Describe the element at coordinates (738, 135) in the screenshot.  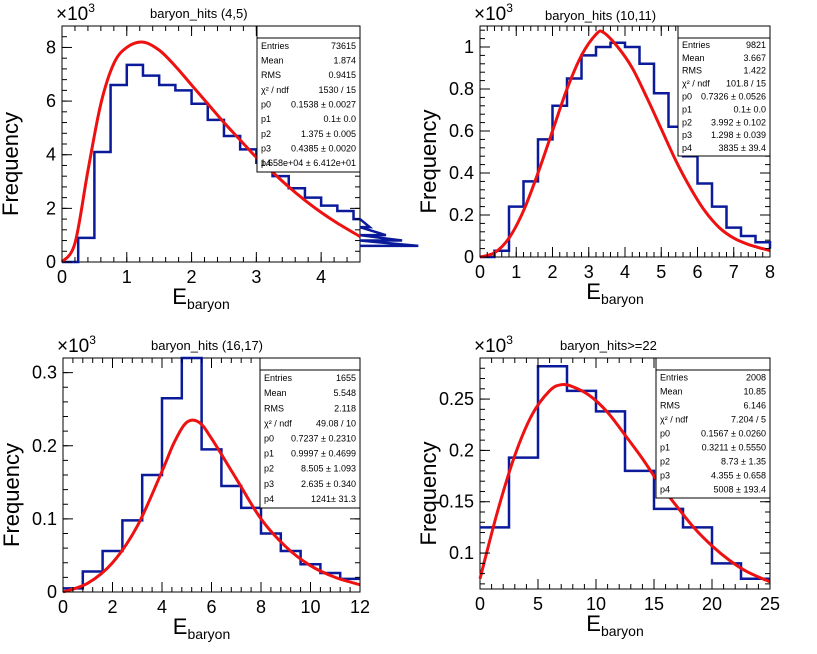
I see `stats-value: 1.298 ± 0.039` at that location.